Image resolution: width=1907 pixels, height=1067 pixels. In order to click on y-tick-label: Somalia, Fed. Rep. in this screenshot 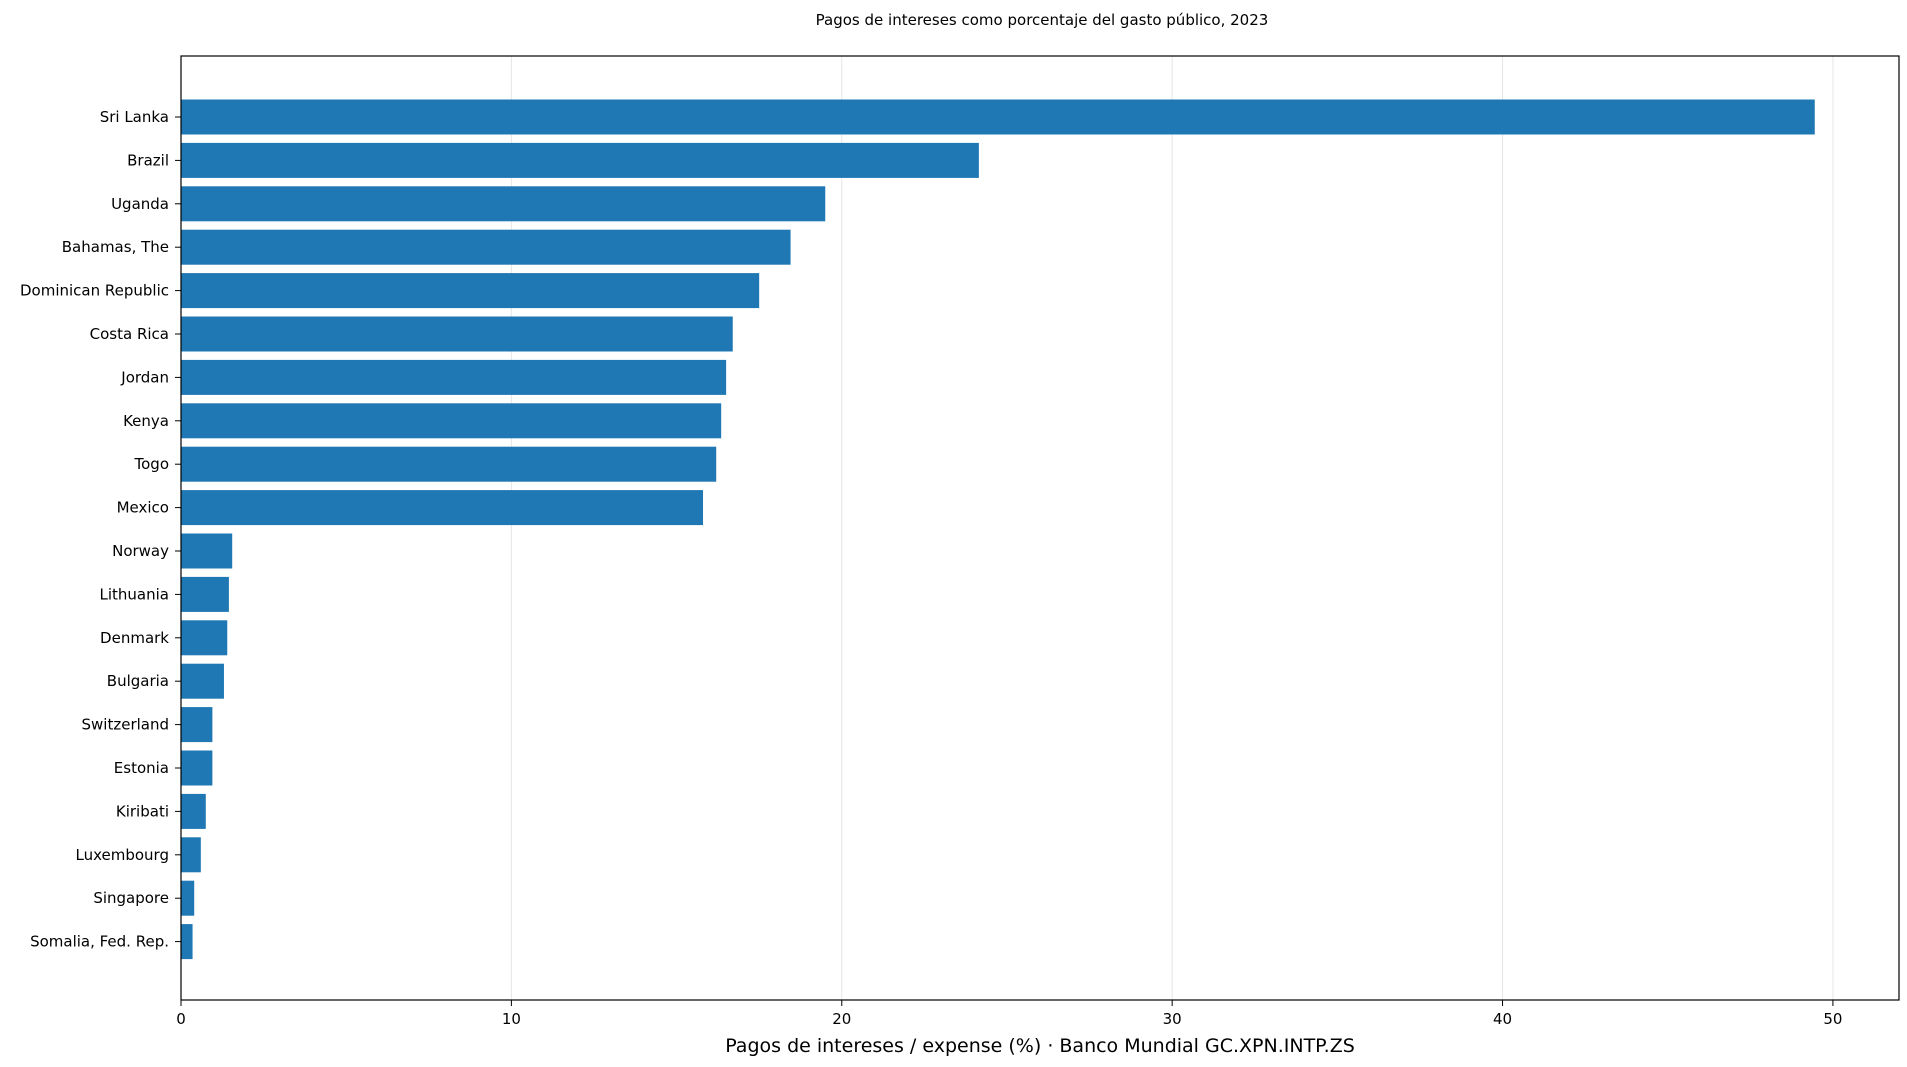, I will do `click(99, 942)`.